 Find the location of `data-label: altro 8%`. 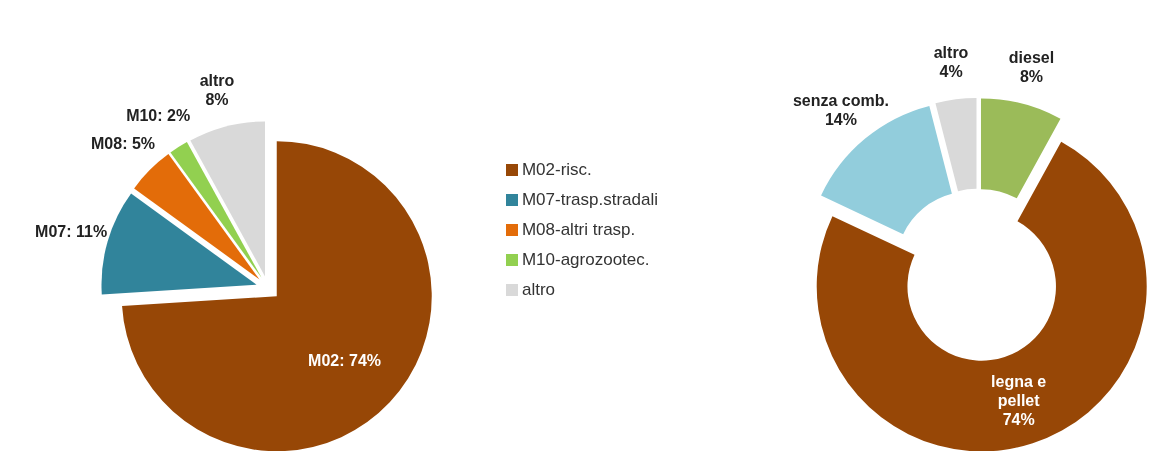

data-label: altro 8% is located at coordinates (217, 89).